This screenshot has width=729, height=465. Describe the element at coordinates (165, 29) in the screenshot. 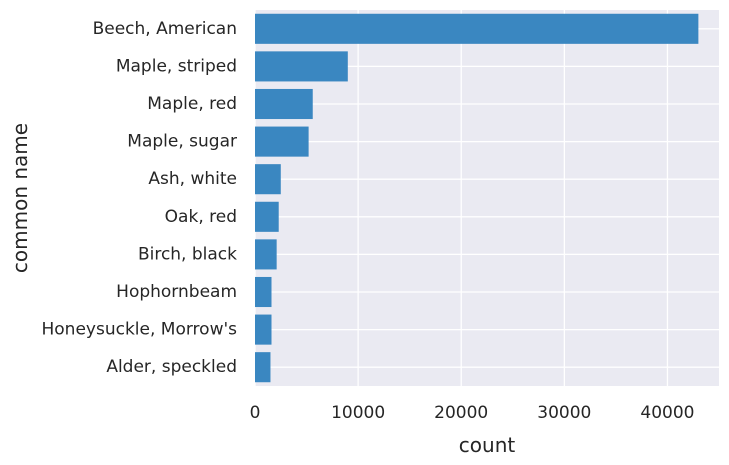

I see `y-tick-label: Beech, American` at that location.